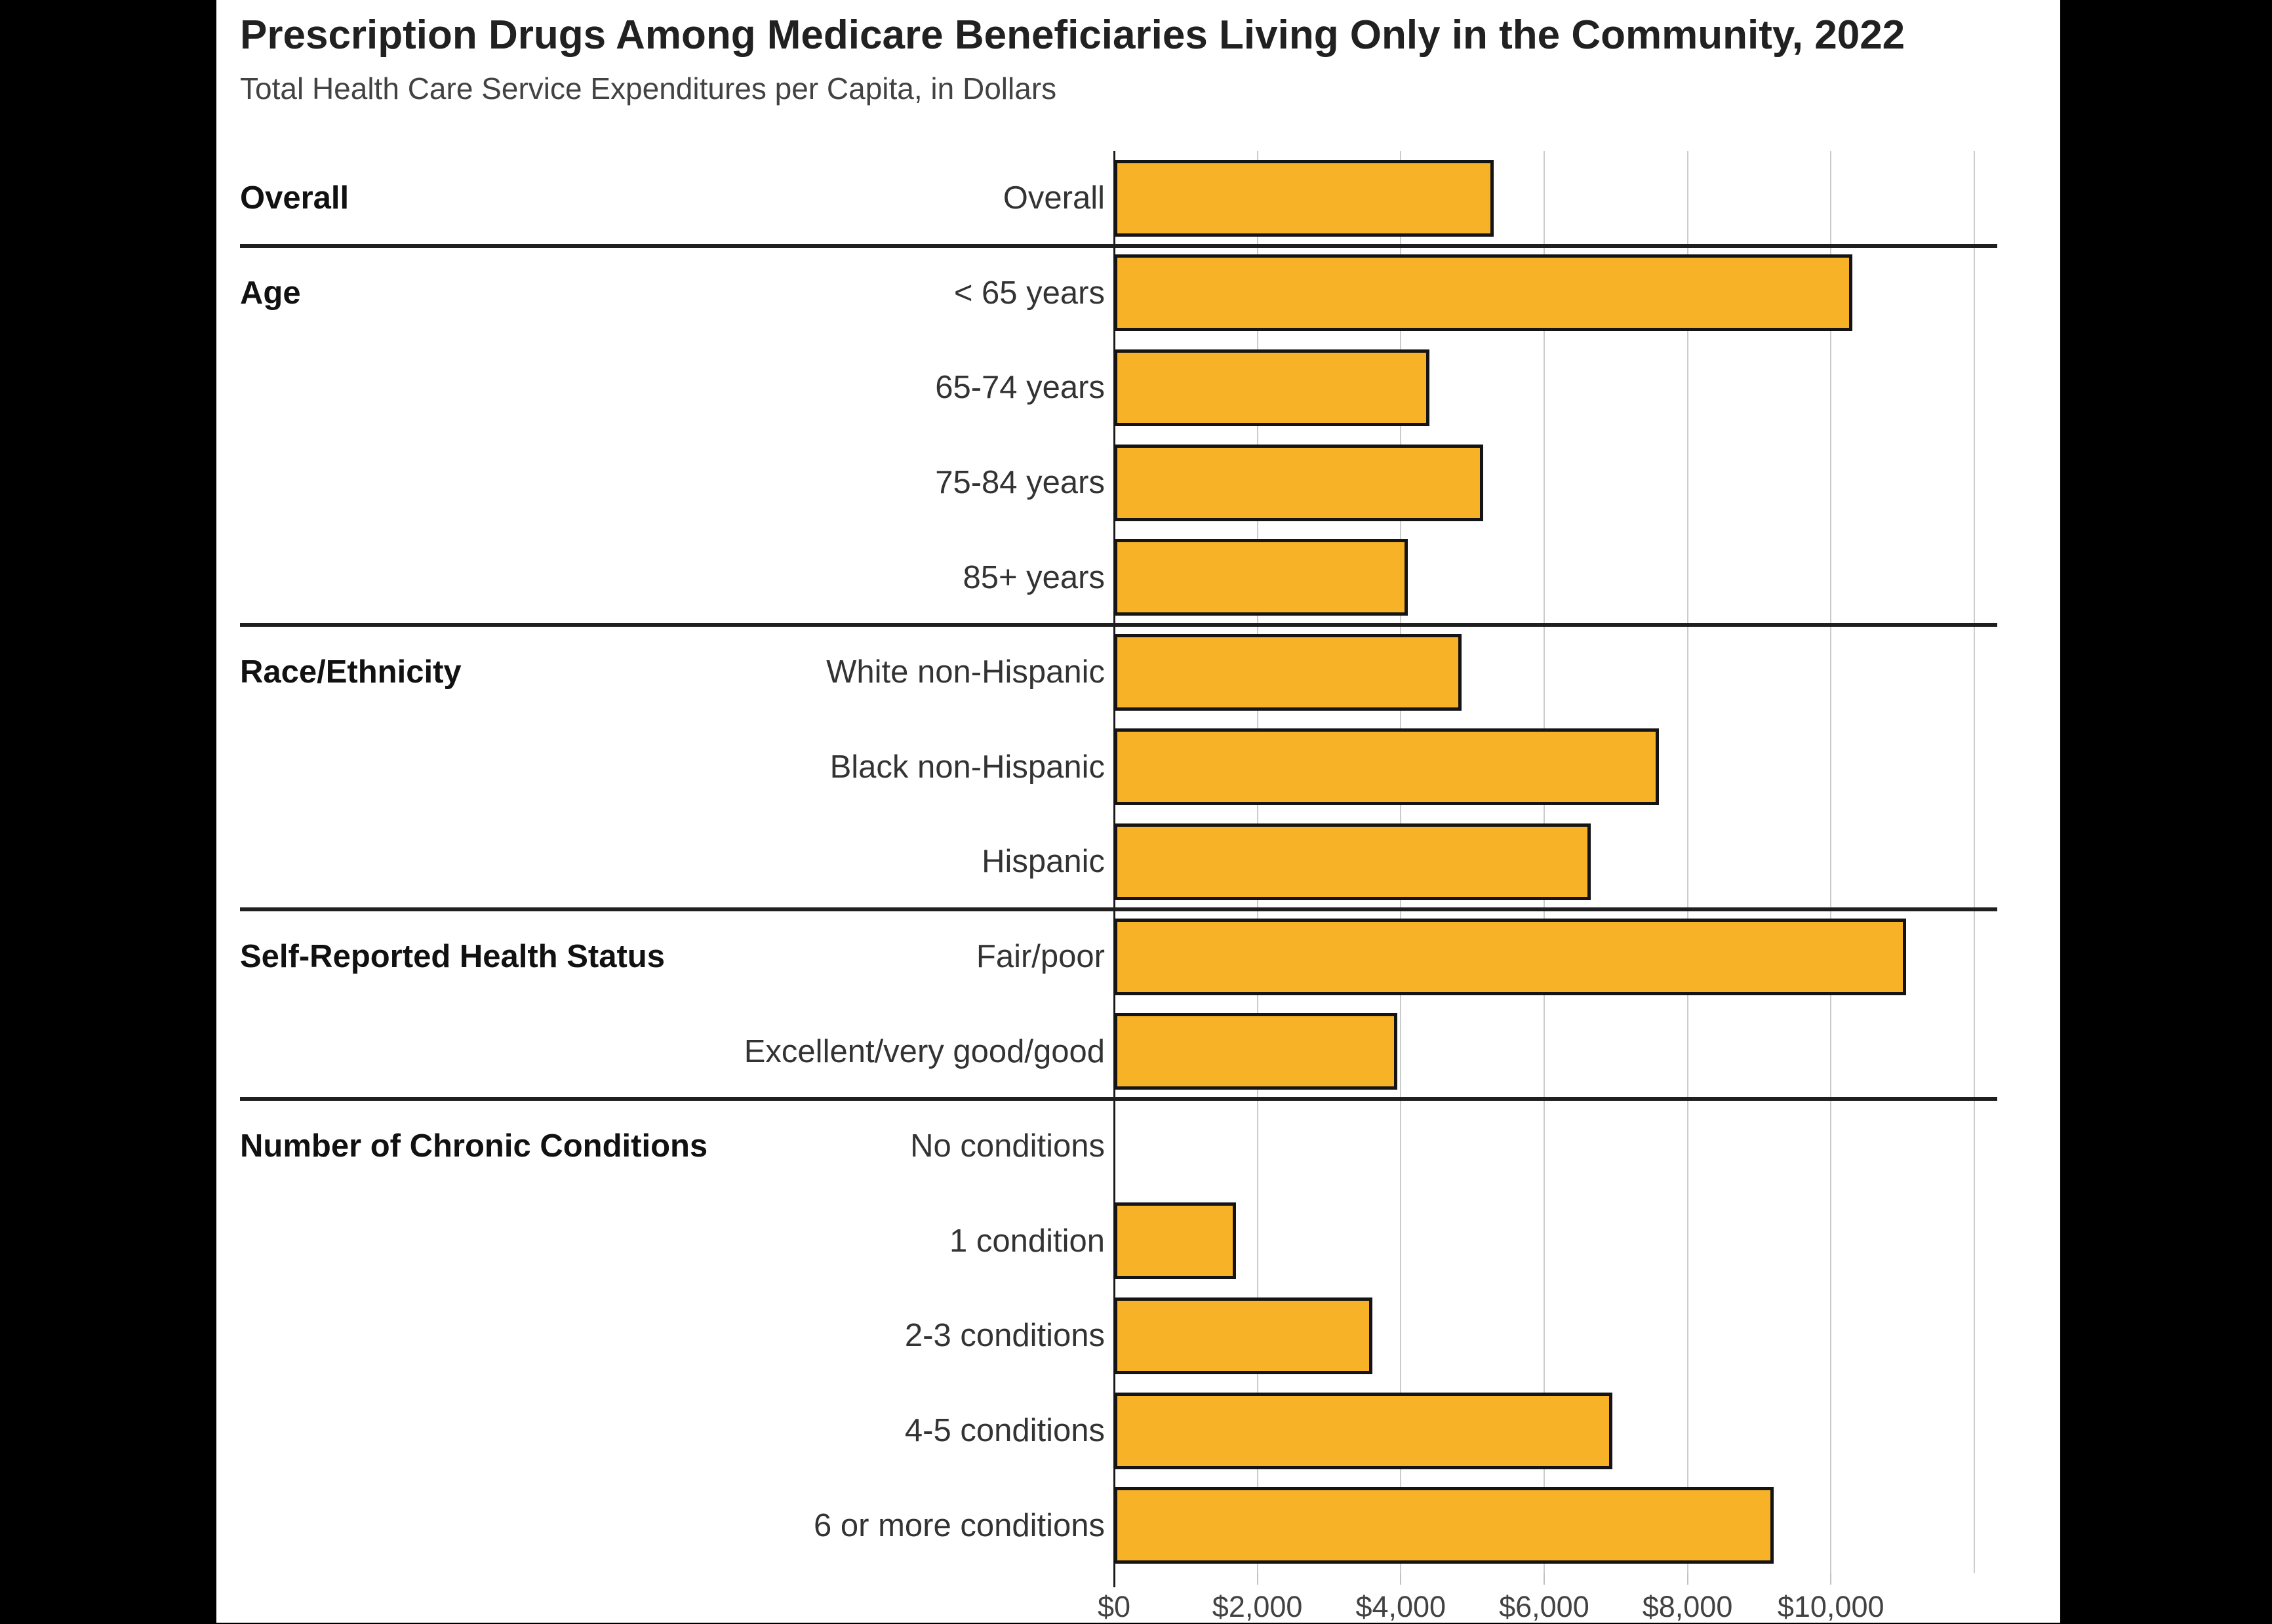 This screenshot has width=2272, height=1624. I want to click on group-label: Number of Chronic Conditions, so click(474, 1146).